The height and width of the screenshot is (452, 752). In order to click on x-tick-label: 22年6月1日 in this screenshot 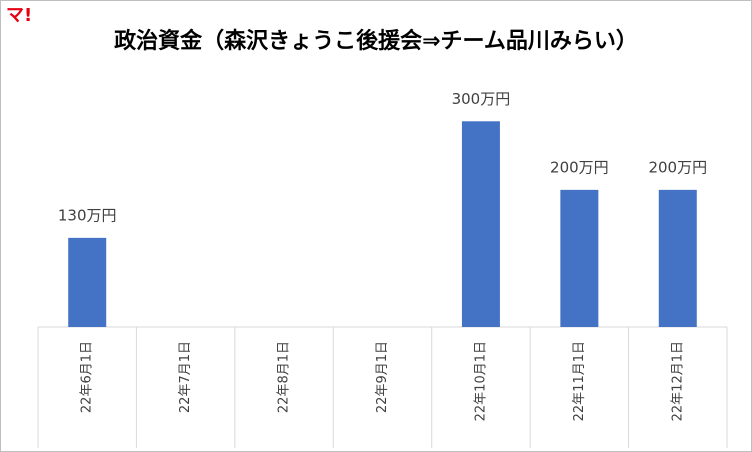, I will do `click(87, 377)`.